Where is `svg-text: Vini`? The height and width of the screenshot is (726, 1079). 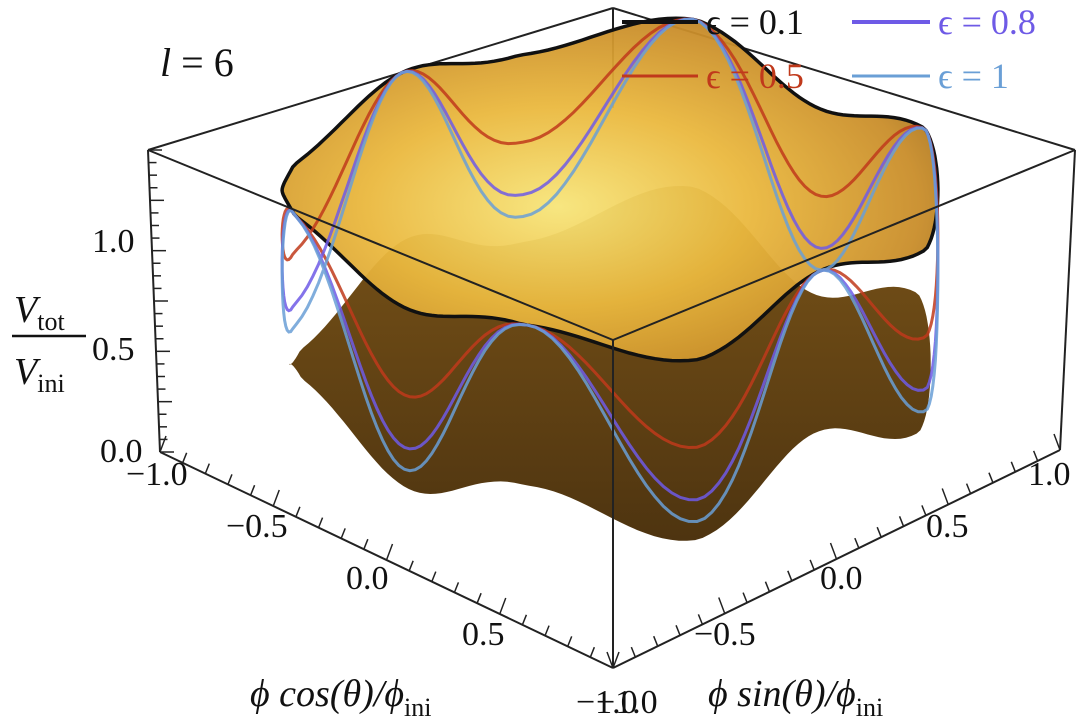 svg-text: Vini is located at coordinates (39, 374).